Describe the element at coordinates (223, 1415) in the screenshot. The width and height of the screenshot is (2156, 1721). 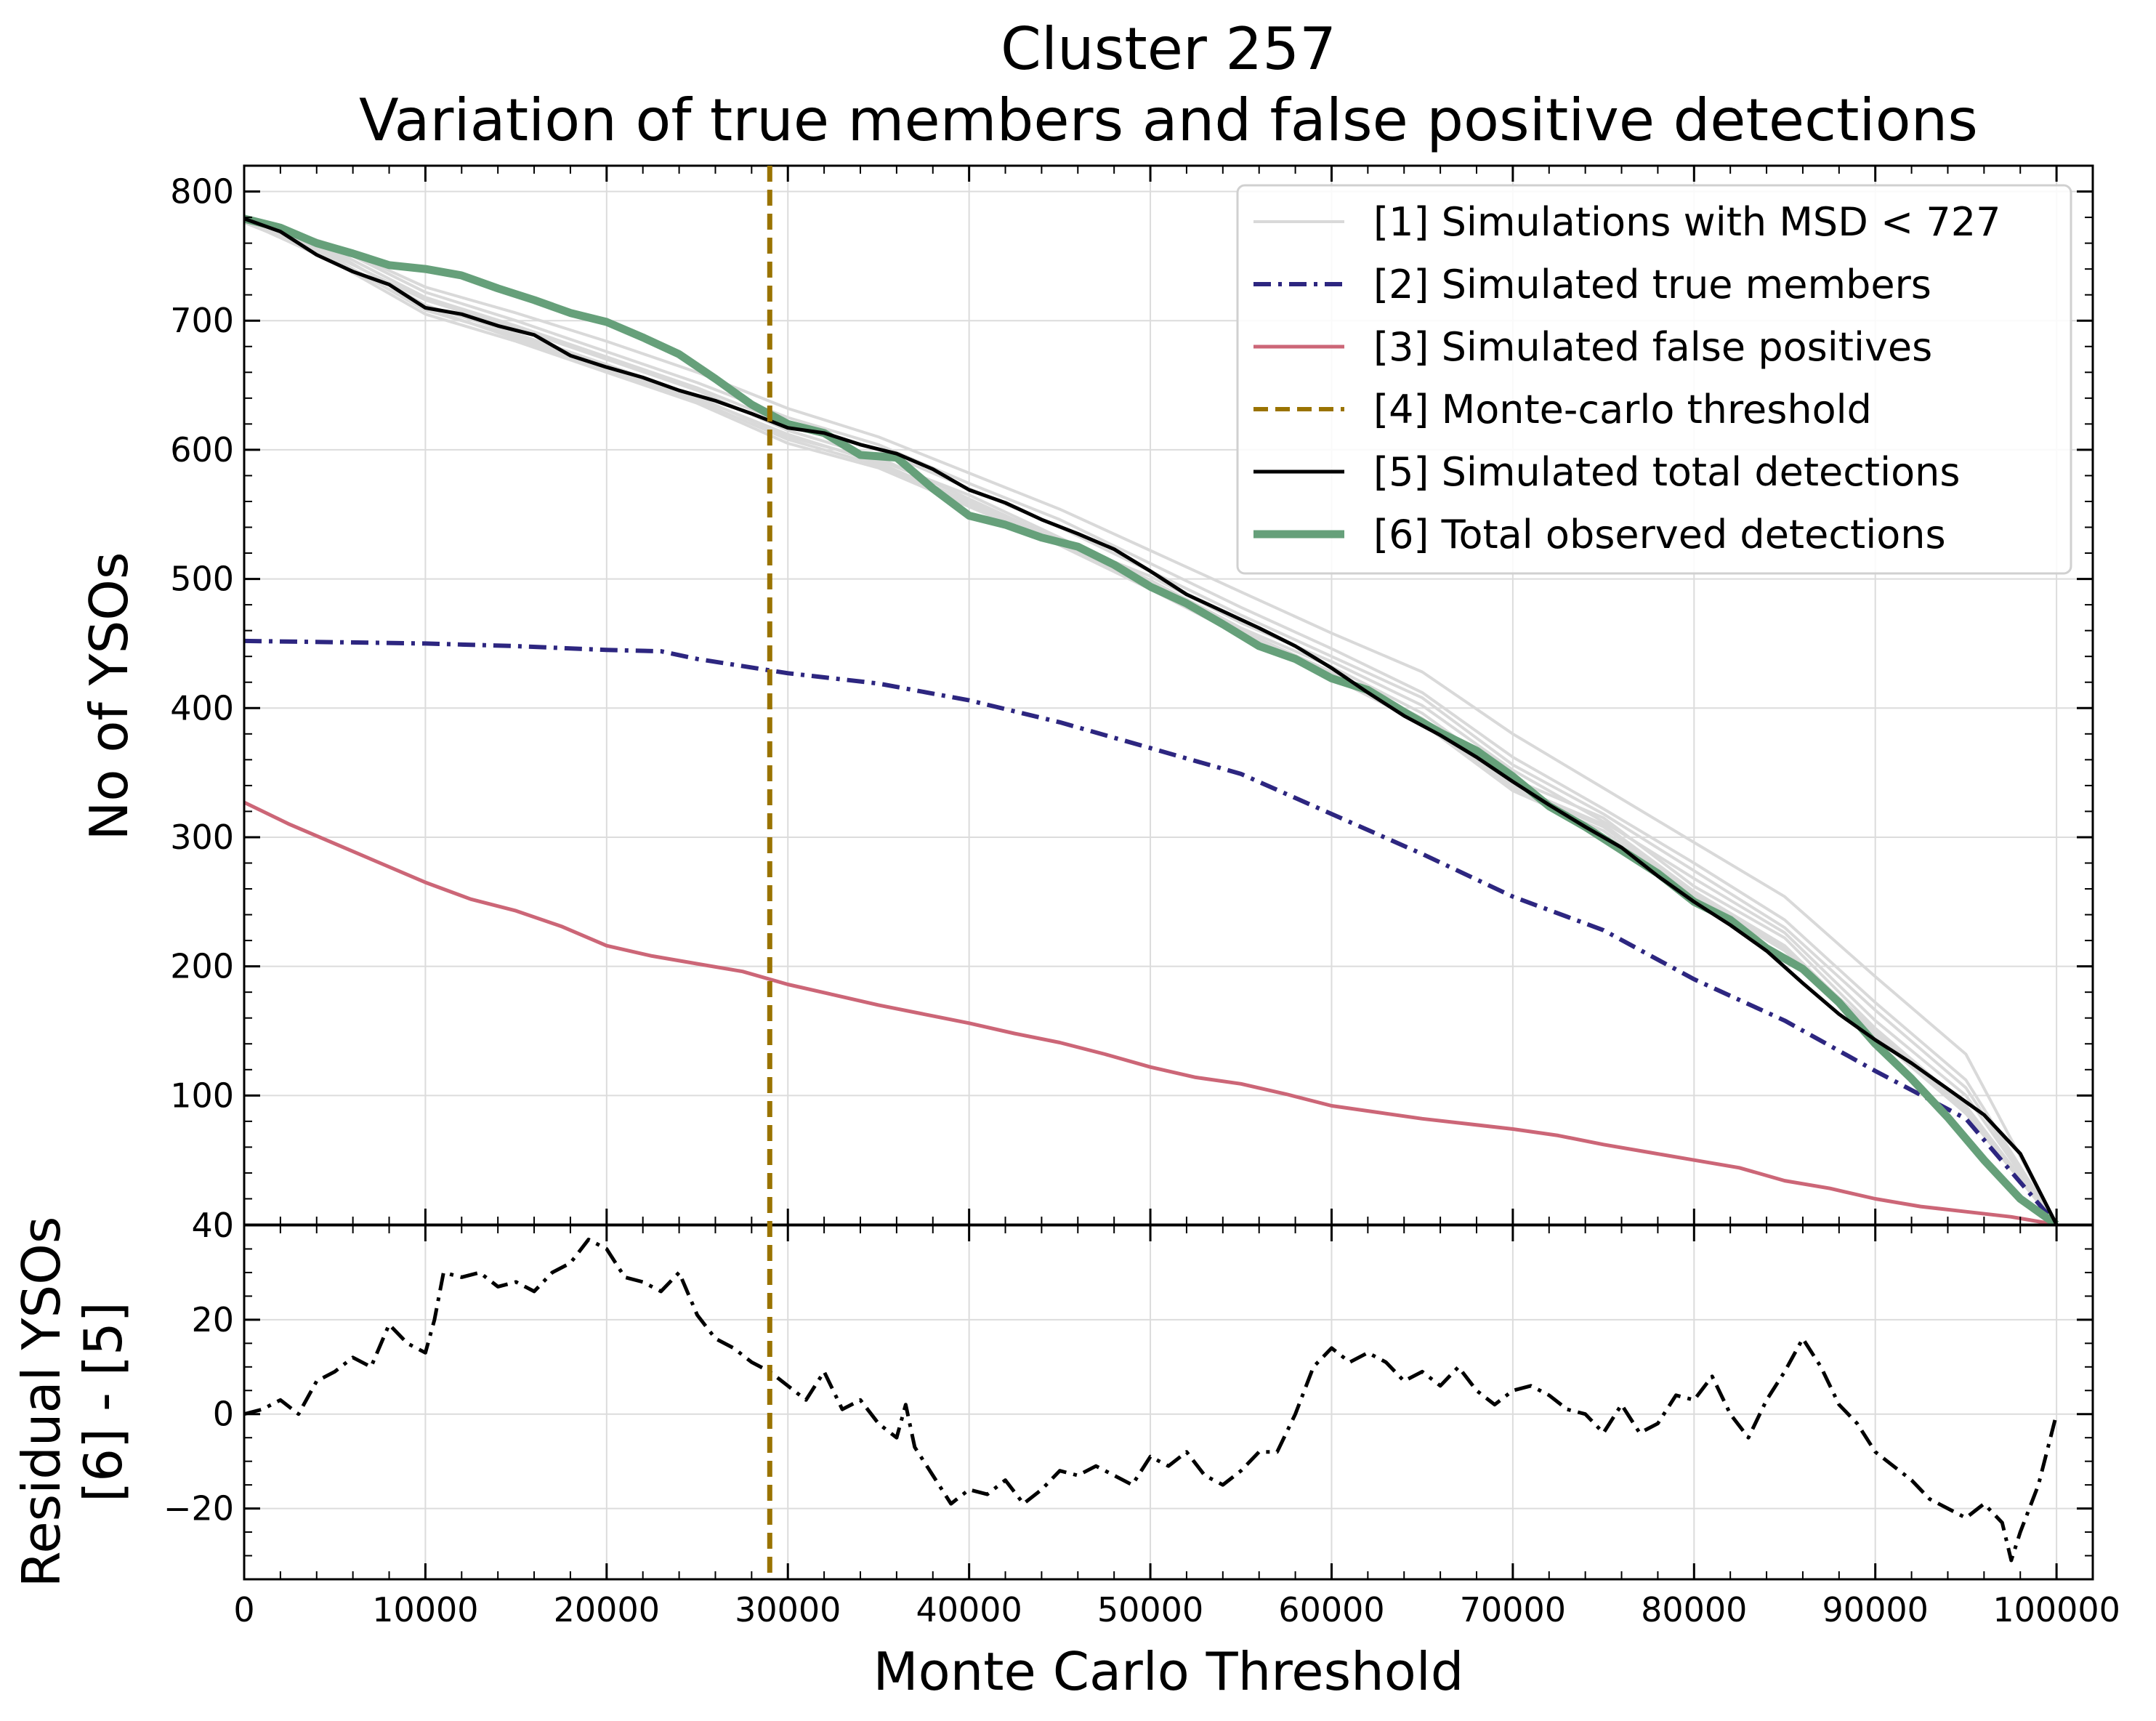
I see `y-tick-label: 0` at that location.